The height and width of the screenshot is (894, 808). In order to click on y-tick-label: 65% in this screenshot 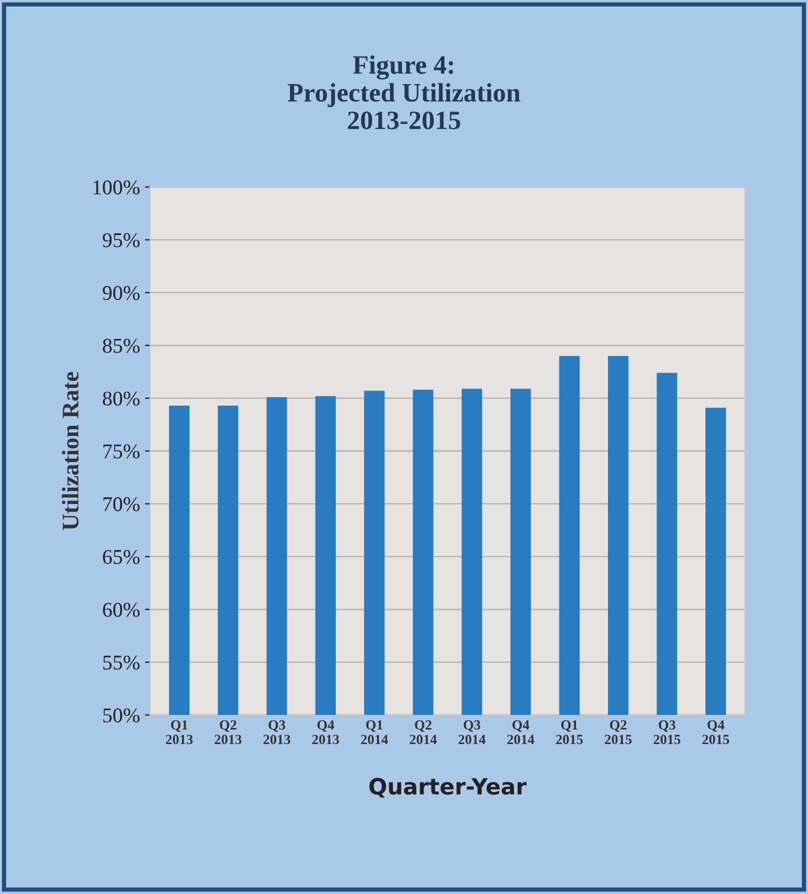, I will do `click(121, 557)`.